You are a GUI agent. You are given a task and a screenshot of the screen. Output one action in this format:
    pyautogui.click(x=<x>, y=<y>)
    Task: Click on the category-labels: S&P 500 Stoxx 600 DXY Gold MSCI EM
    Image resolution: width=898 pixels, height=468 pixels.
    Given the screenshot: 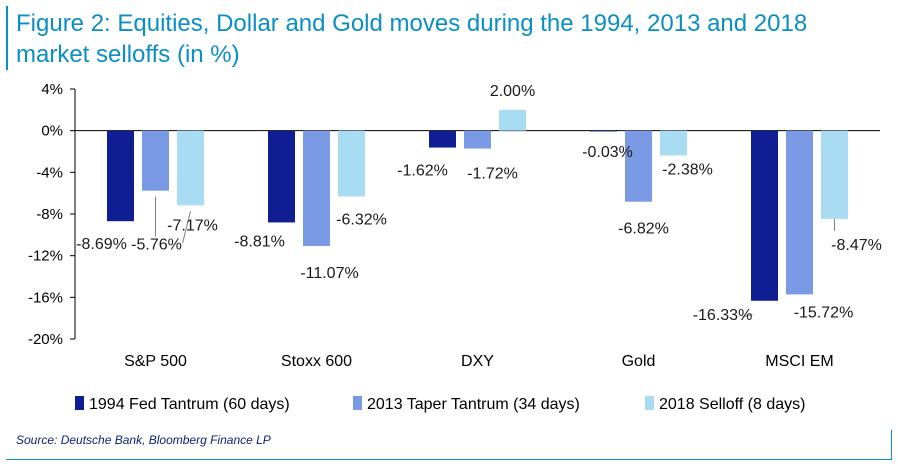 What is the action you would take?
    pyautogui.click(x=479, y=361)
    